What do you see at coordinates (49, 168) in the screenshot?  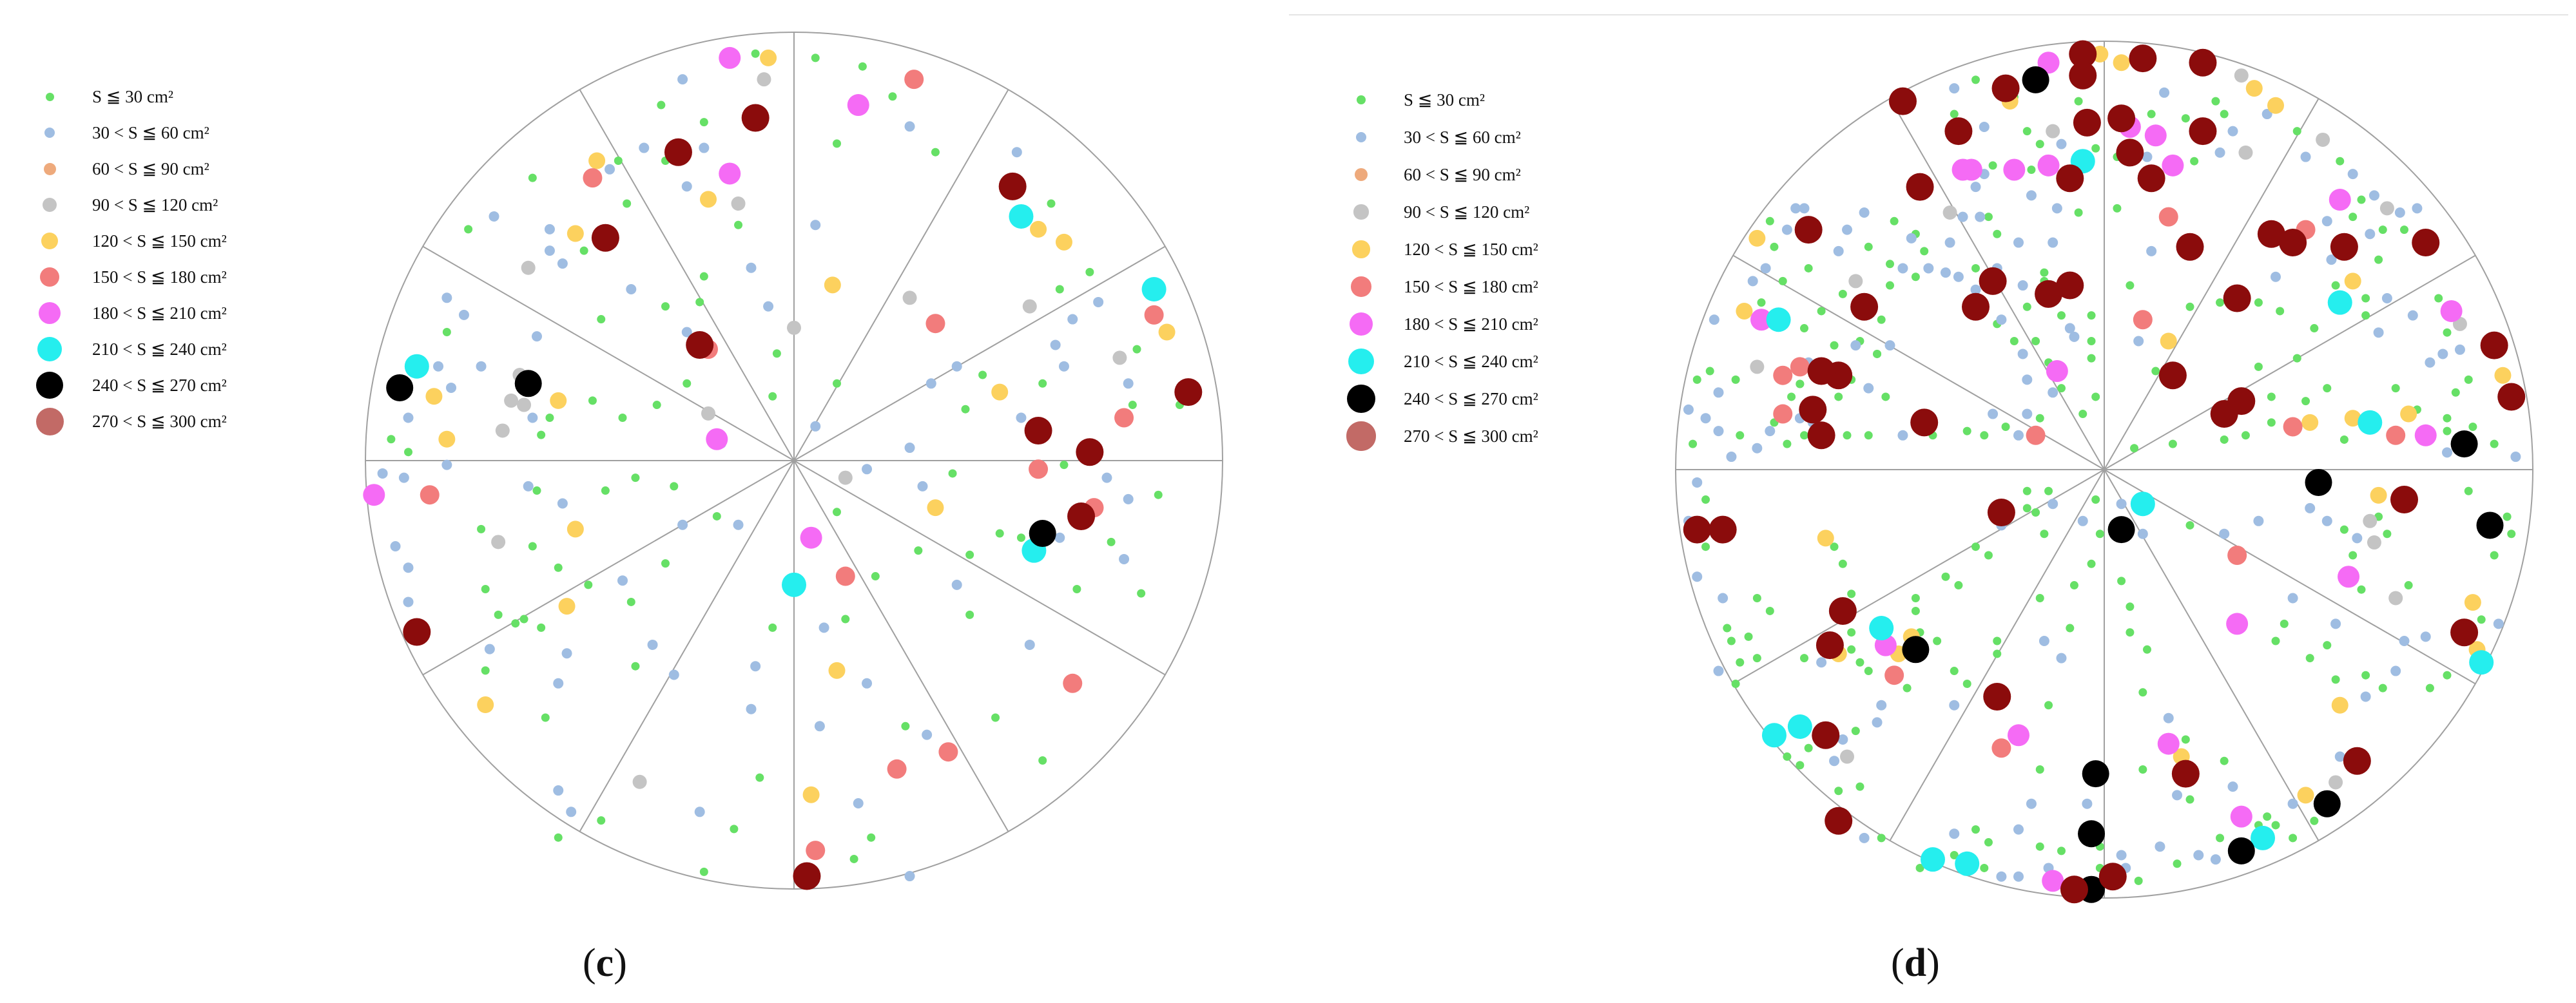 I see `legend-marker-s90` at bounding box center [49, 168].